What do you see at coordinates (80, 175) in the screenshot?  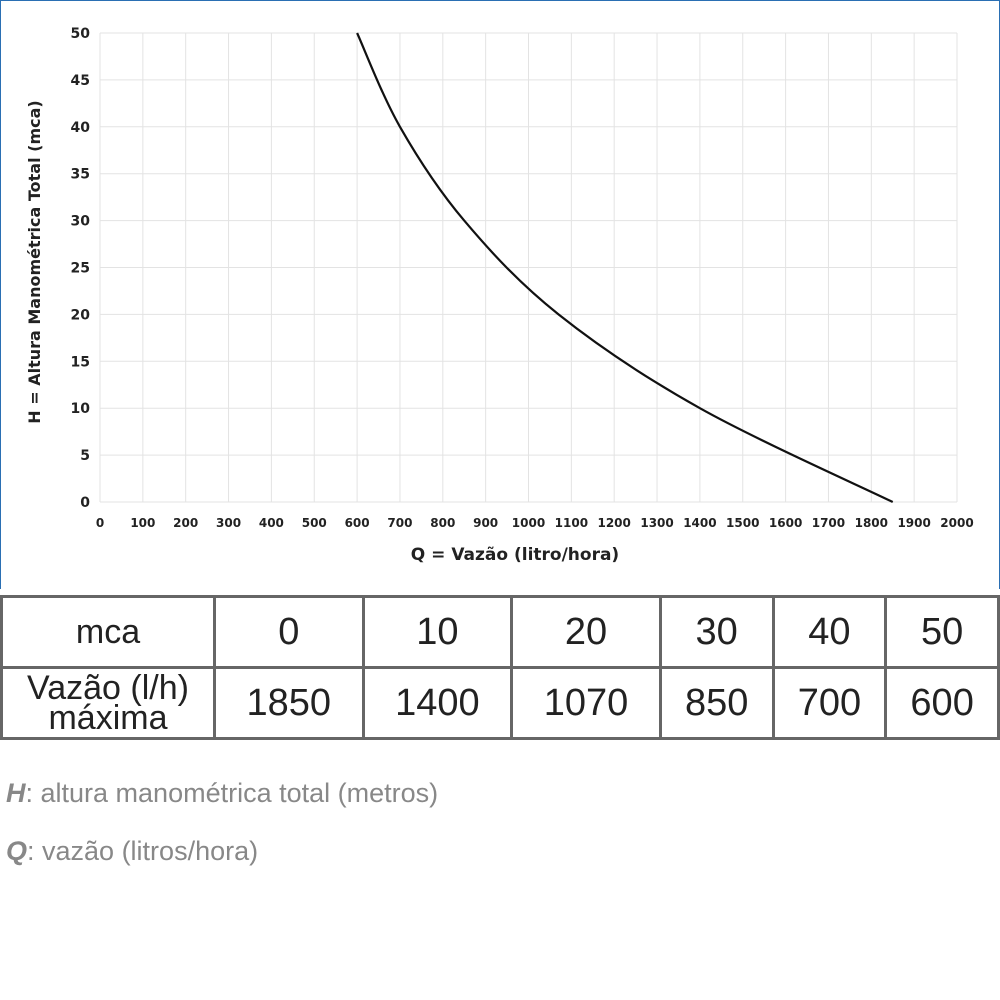 I see `y-tick-label: 35` at bounding box center [80, 175].